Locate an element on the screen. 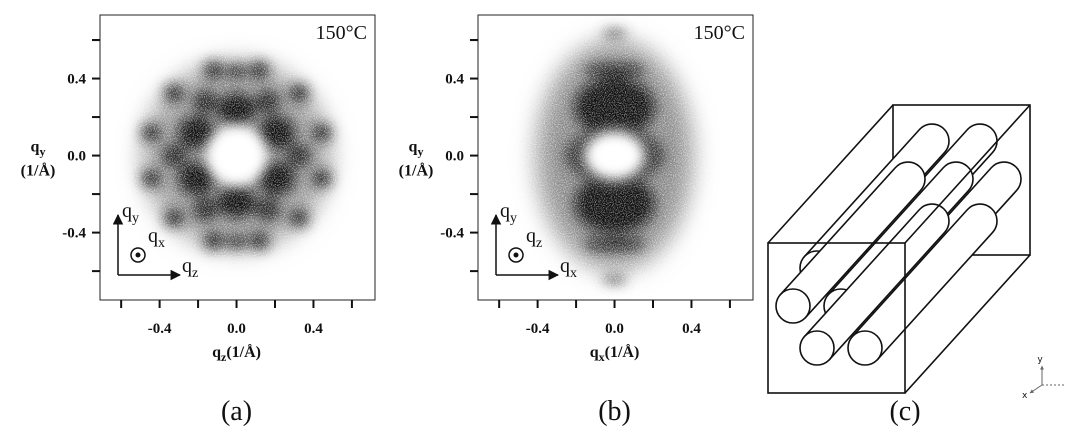 This screenshot has width=1070, height=440. axis-label: x is located at coordinates (1025, 396).